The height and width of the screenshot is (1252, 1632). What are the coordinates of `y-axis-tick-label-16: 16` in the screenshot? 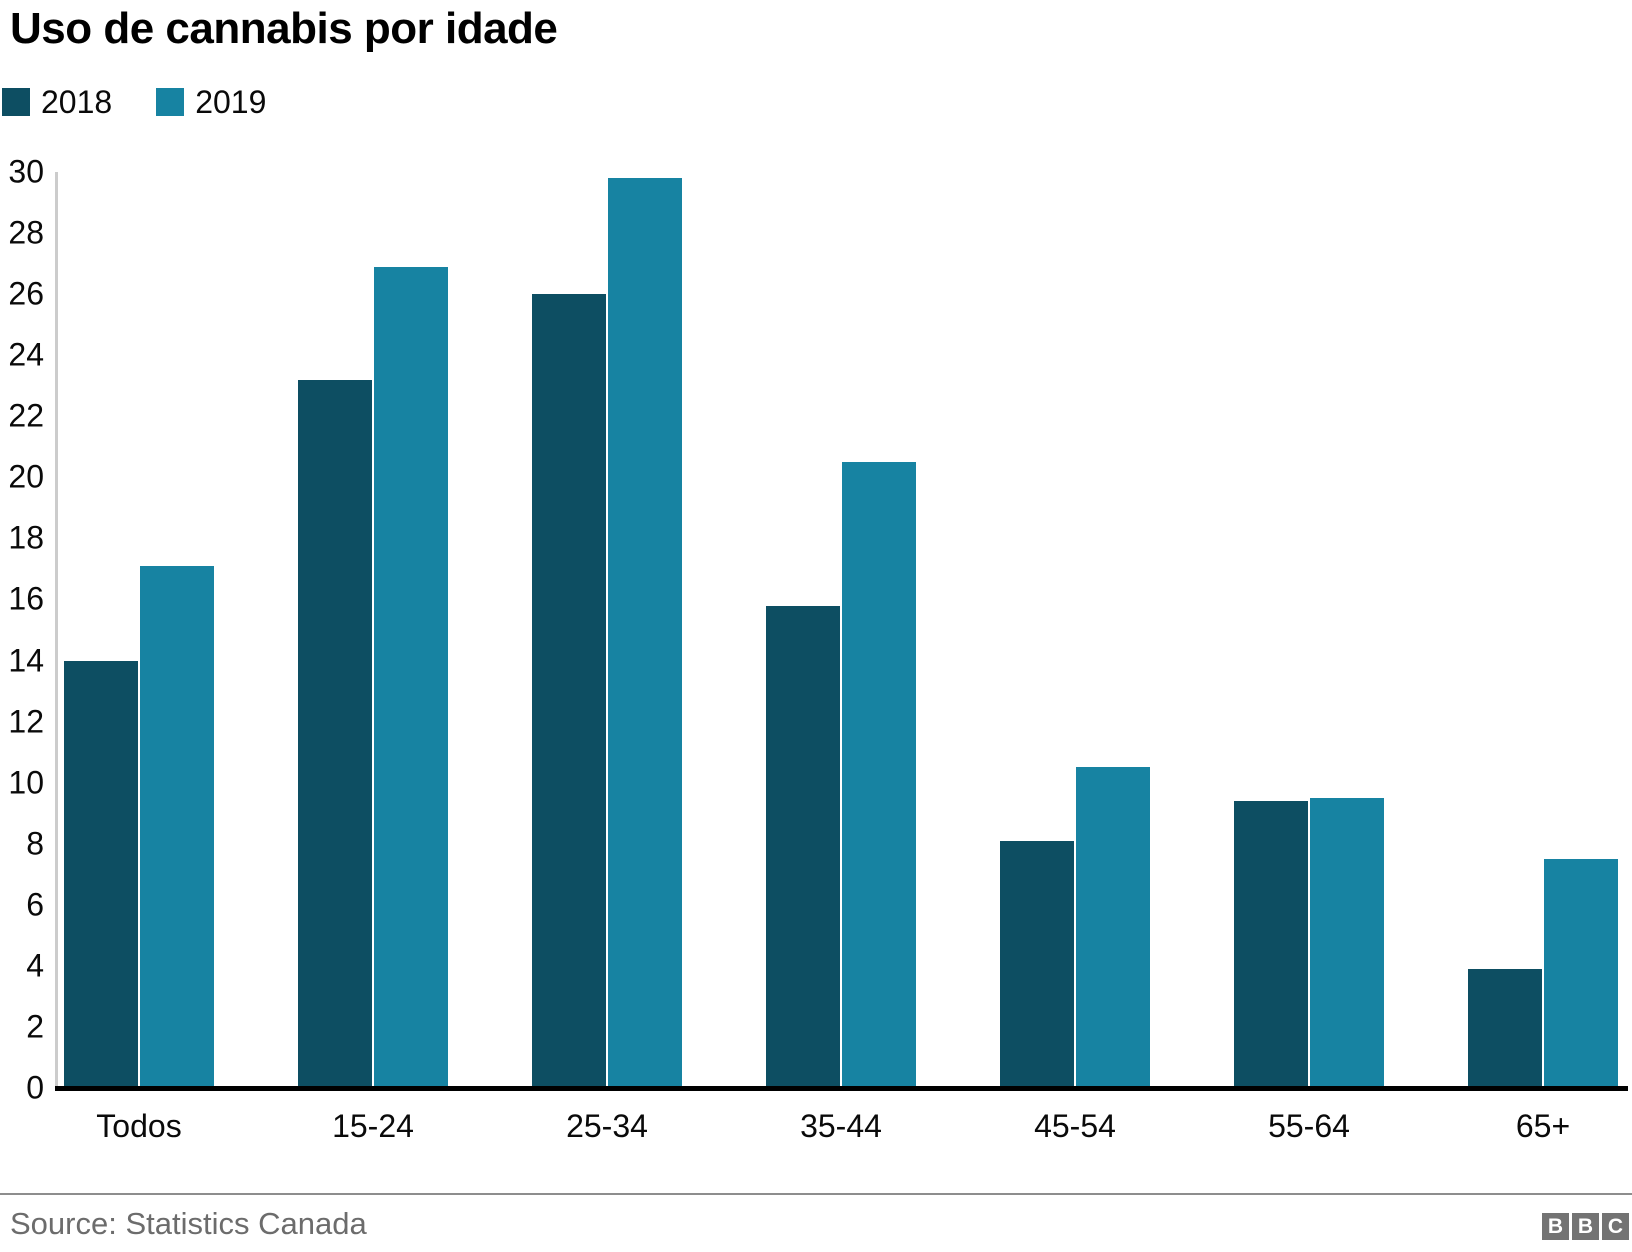 It's located at (26, 598).